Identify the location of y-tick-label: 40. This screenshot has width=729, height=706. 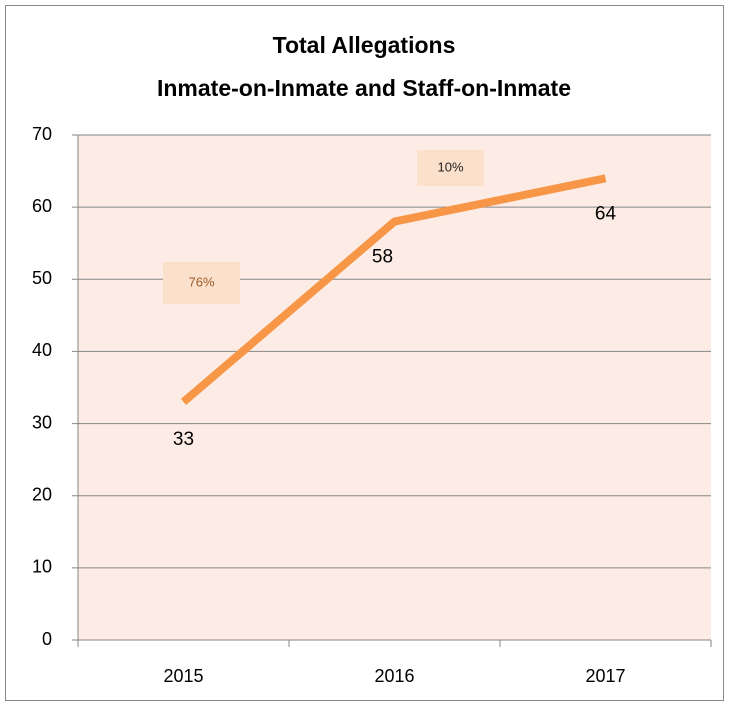
(42, 350).